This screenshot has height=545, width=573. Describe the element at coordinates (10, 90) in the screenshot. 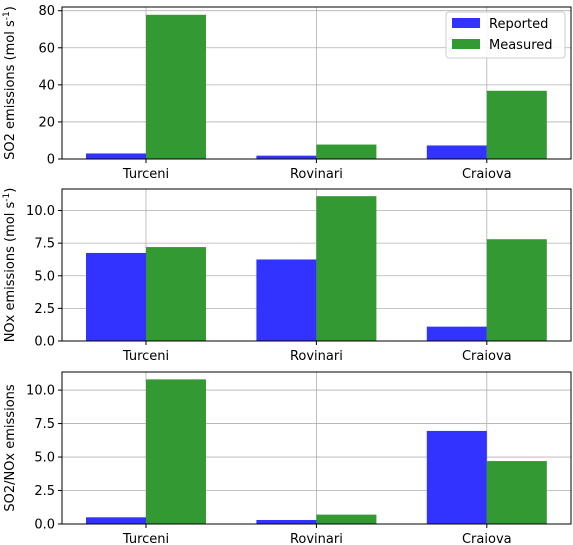

I see `y-axis-label-main: SO2 emissions (mol s` at that location.